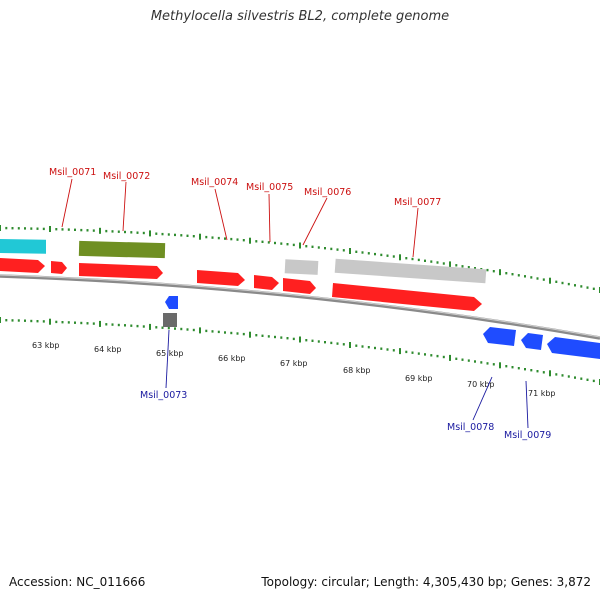  I want to click on gene-blue-end, so click(573, 348).